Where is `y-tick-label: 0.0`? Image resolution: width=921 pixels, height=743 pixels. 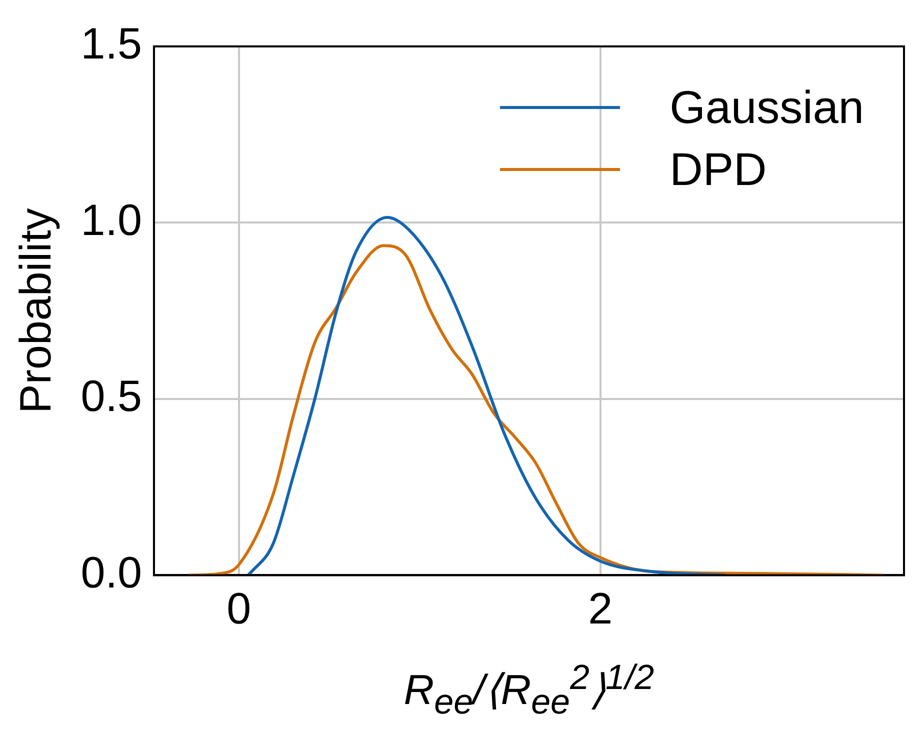
y-tick-label: 0.0 is located at coordinates (111, 573).